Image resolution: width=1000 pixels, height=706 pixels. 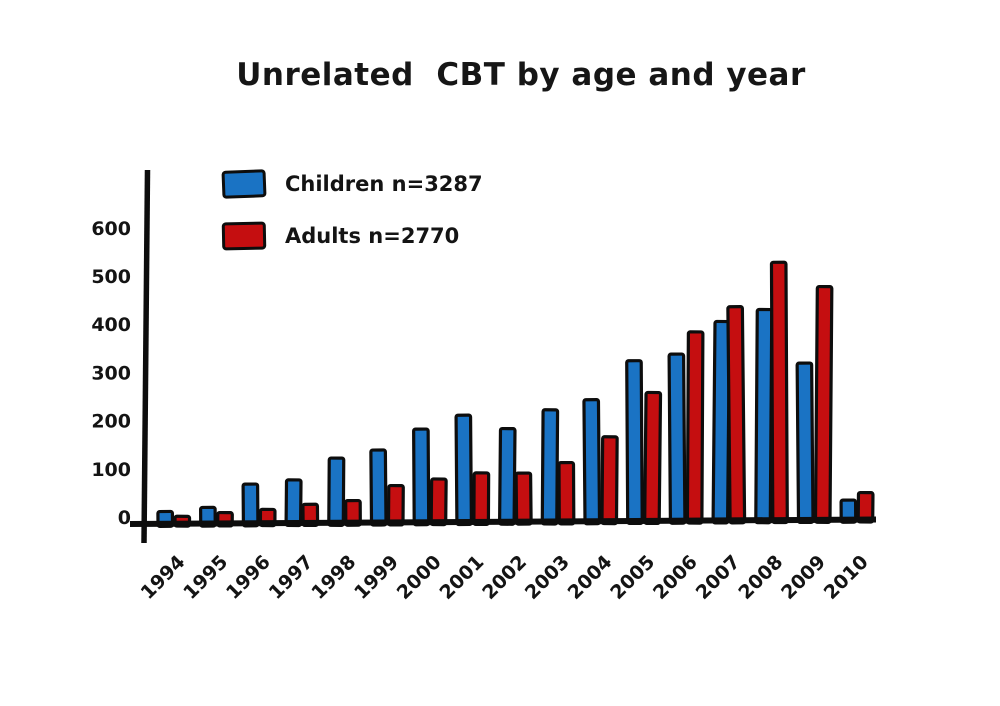 What do you see at coordinates (378, 487) in the screenshot?
I see `bar-children-1999` at bounding box center [378, 487].